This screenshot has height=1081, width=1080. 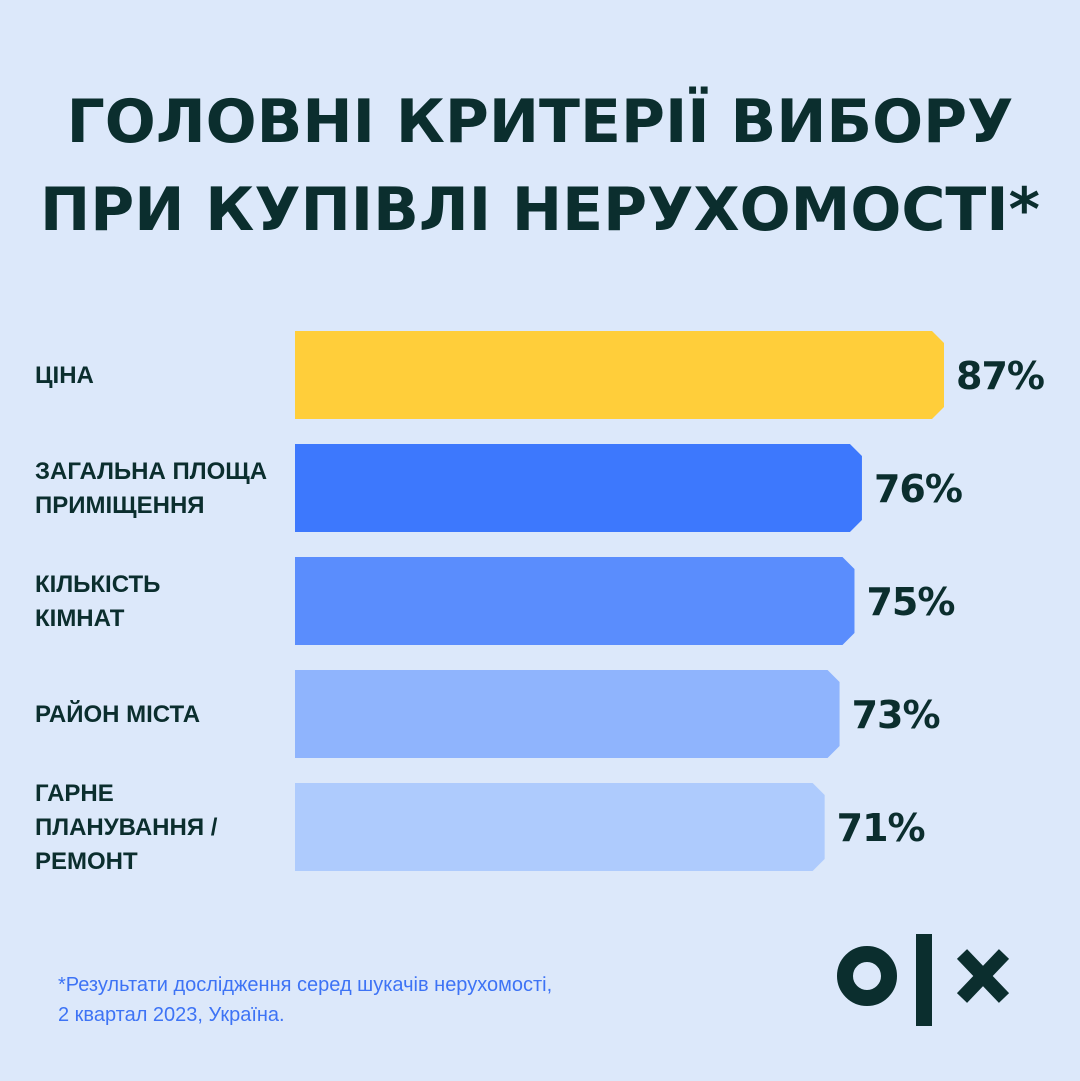 What do you see at coordinates (918, 489) in the screenshot?
I see `value-label-2: 76%` at bounding box center [918, 489].